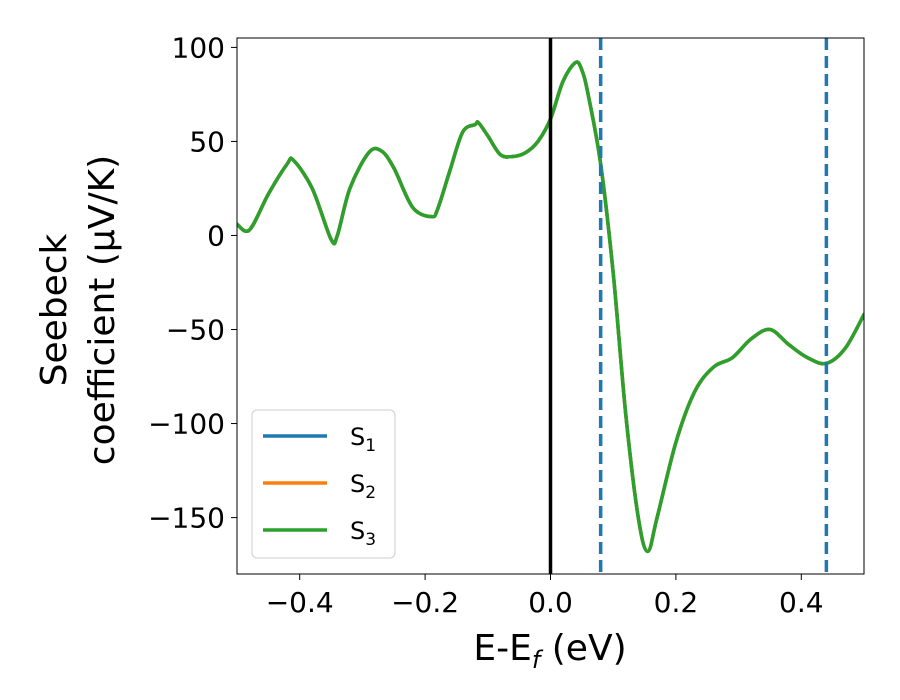 The image size is (900, 700). What do you see at coordinates (676, 602) in the screenshot?
I see `x-tick-label: 0.2` at bounding box center [676, 602].